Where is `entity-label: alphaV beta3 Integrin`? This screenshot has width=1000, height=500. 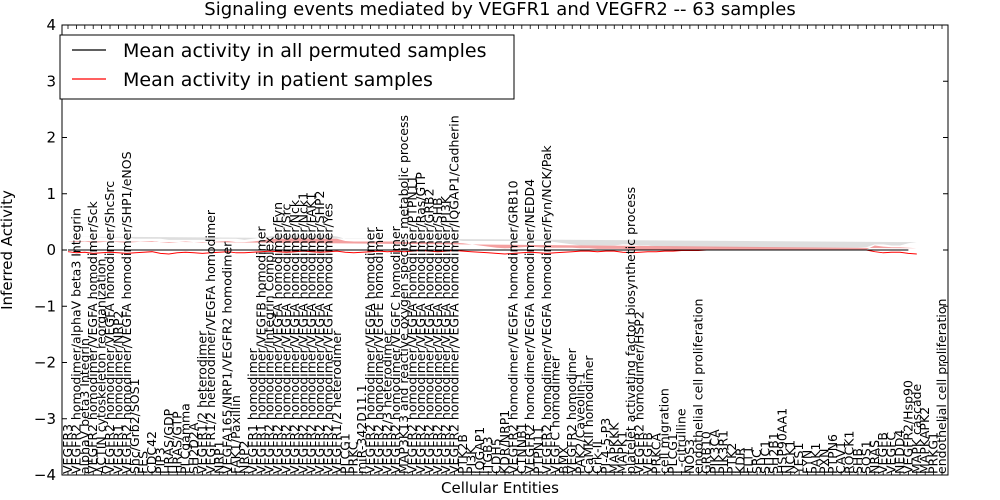
entity-label: alphaV beta3 Integrin is located at coordinates (84, 406).